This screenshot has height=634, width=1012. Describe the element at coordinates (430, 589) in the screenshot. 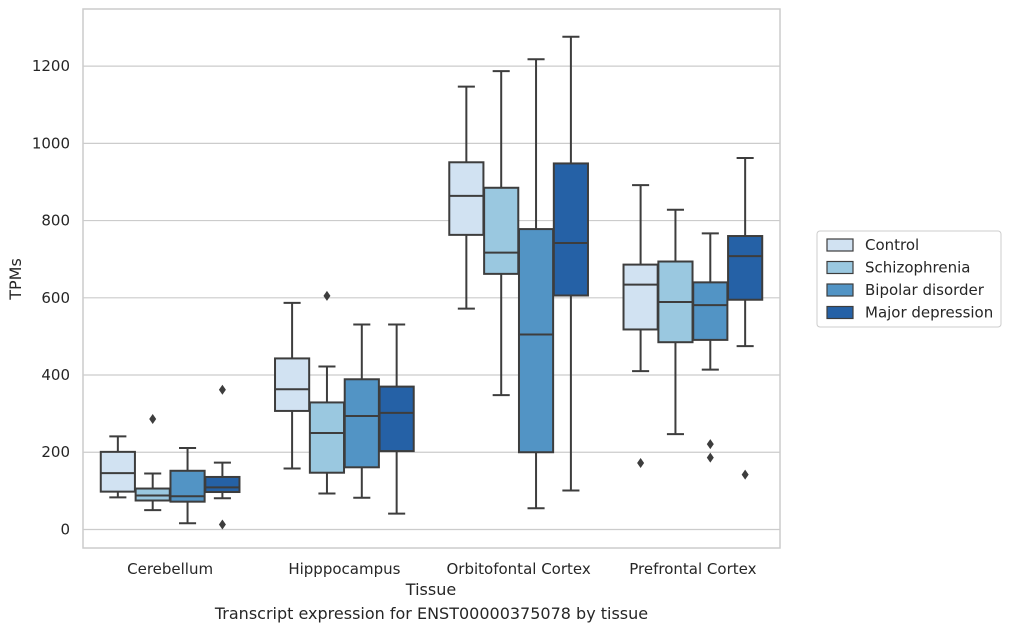

I see `x-axis-label: Tissue` at that location.